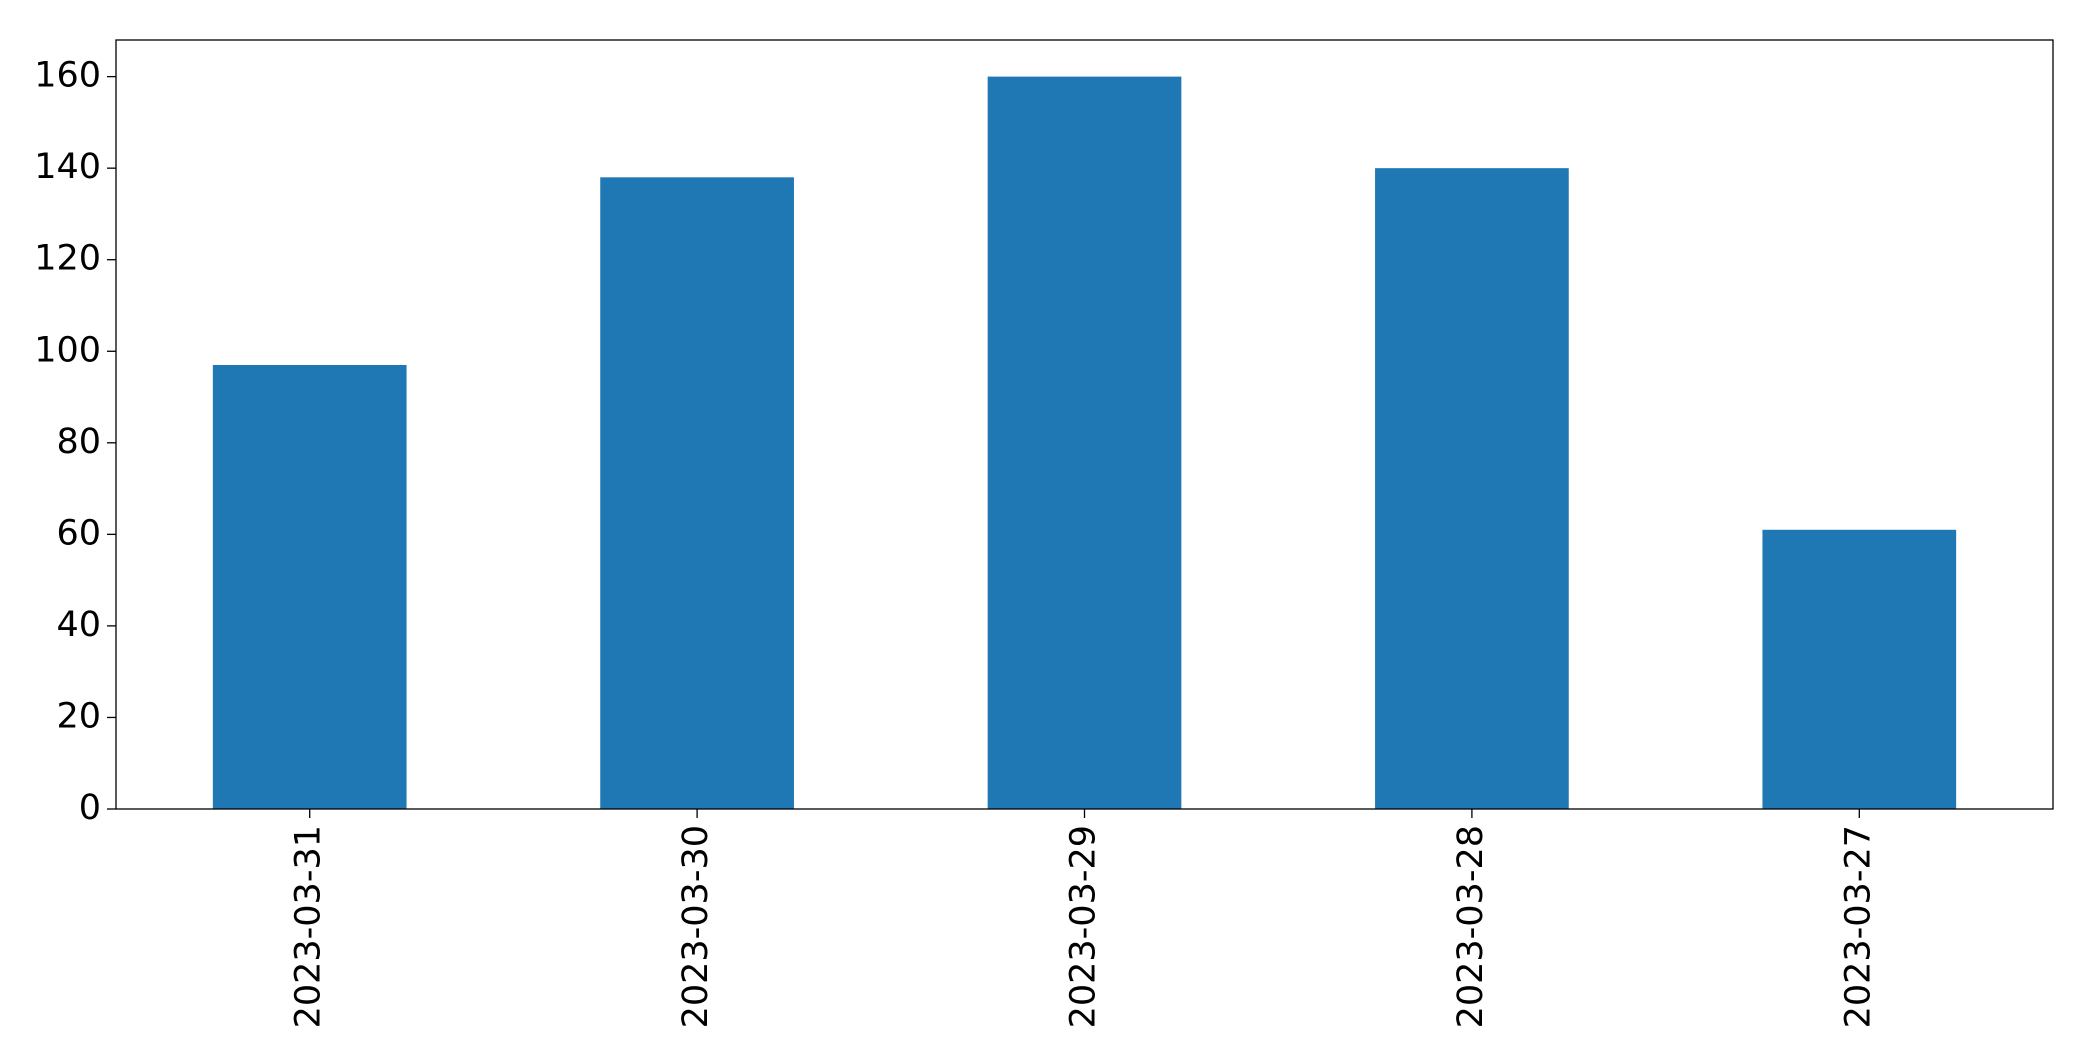  I want to click on y-tick-label: 0, so click(90, 808).